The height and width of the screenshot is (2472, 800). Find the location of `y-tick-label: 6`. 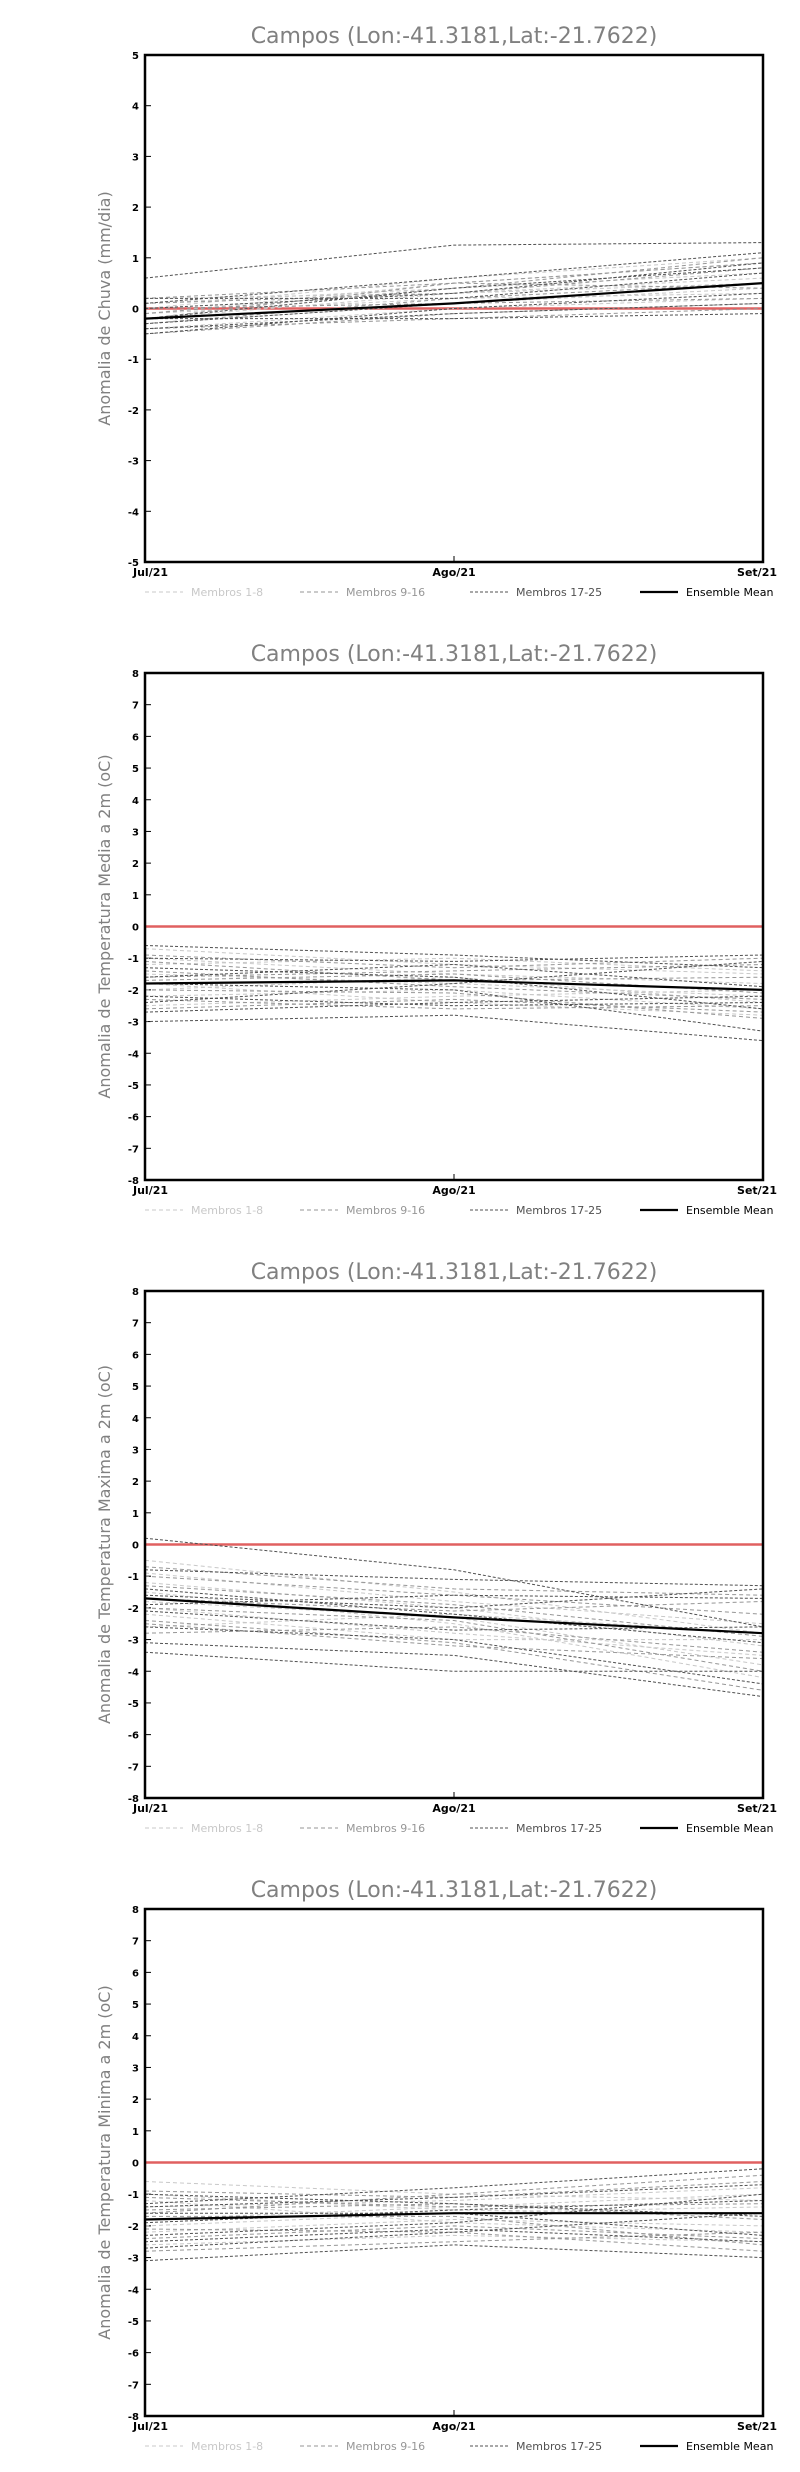

y-tick-label: 6 is located at coordinates (135, 1973).